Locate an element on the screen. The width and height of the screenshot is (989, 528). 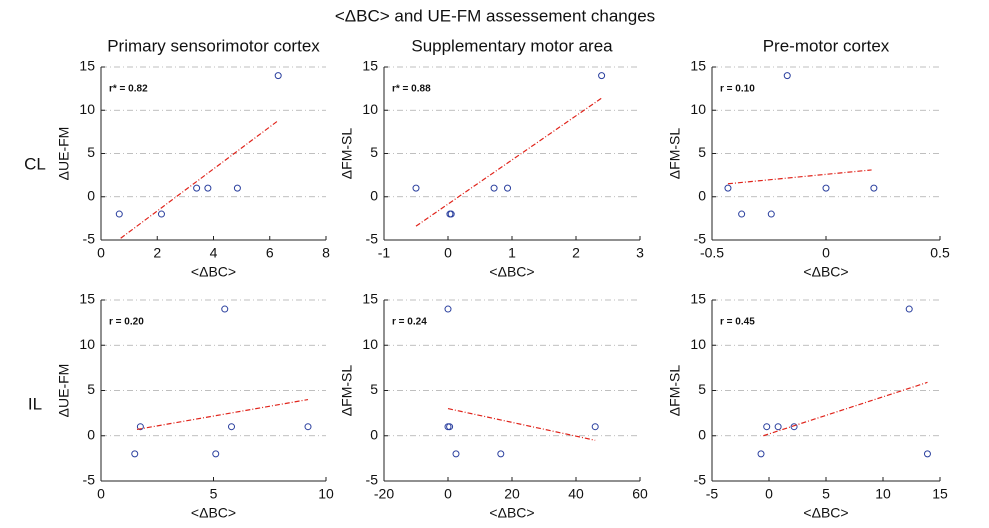
x-tick-label: 20 is located at coordinates (512, 494).